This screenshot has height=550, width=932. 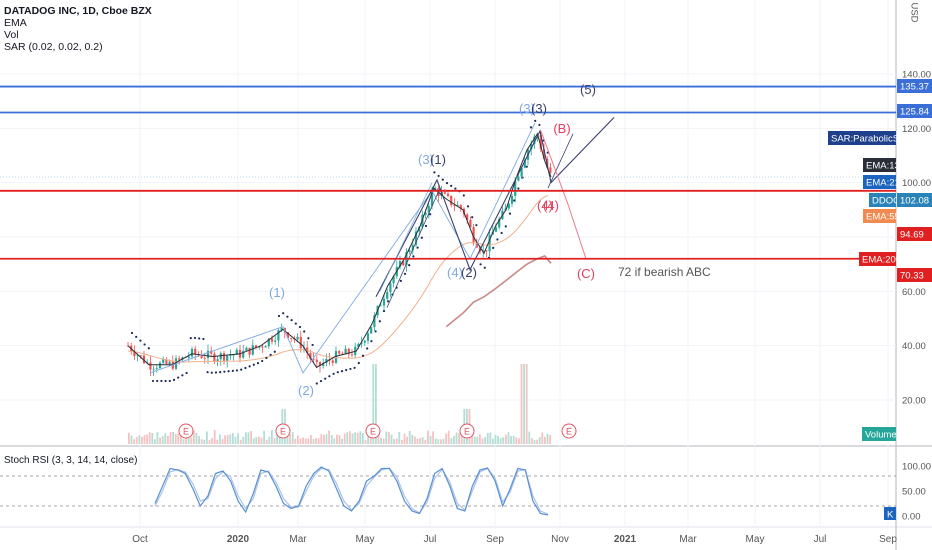 What do you see at coordinates (545, 205) in the screenshot?
I see `wave-label: (4)` at bounding box center [545, 205].